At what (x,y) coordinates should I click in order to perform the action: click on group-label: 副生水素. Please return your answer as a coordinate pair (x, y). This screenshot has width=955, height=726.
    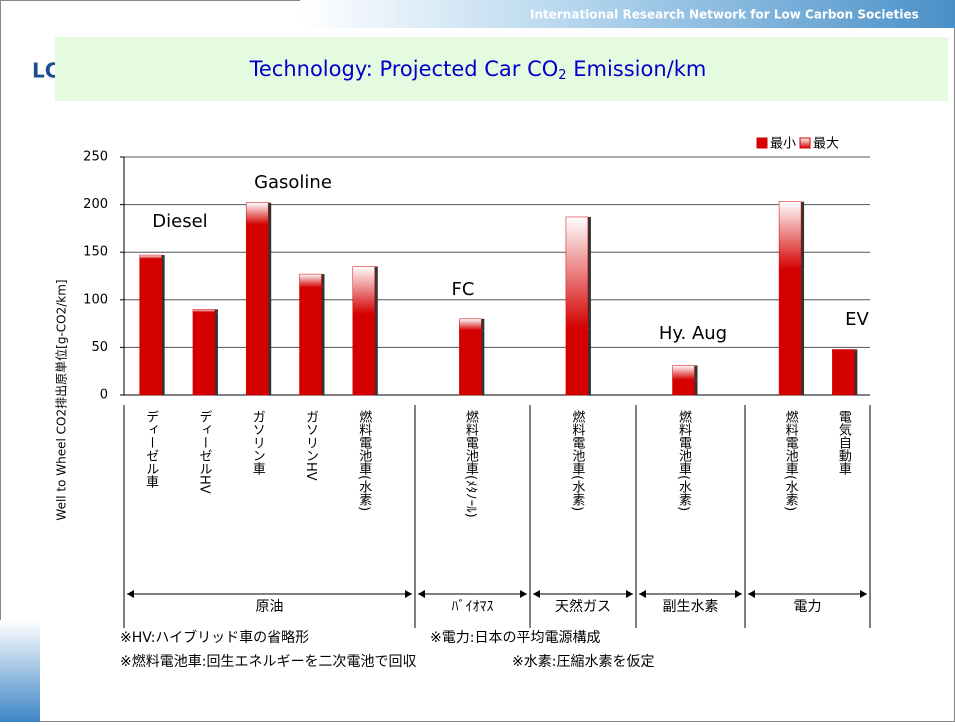
    Looking at the image, I should click on (691, 607).